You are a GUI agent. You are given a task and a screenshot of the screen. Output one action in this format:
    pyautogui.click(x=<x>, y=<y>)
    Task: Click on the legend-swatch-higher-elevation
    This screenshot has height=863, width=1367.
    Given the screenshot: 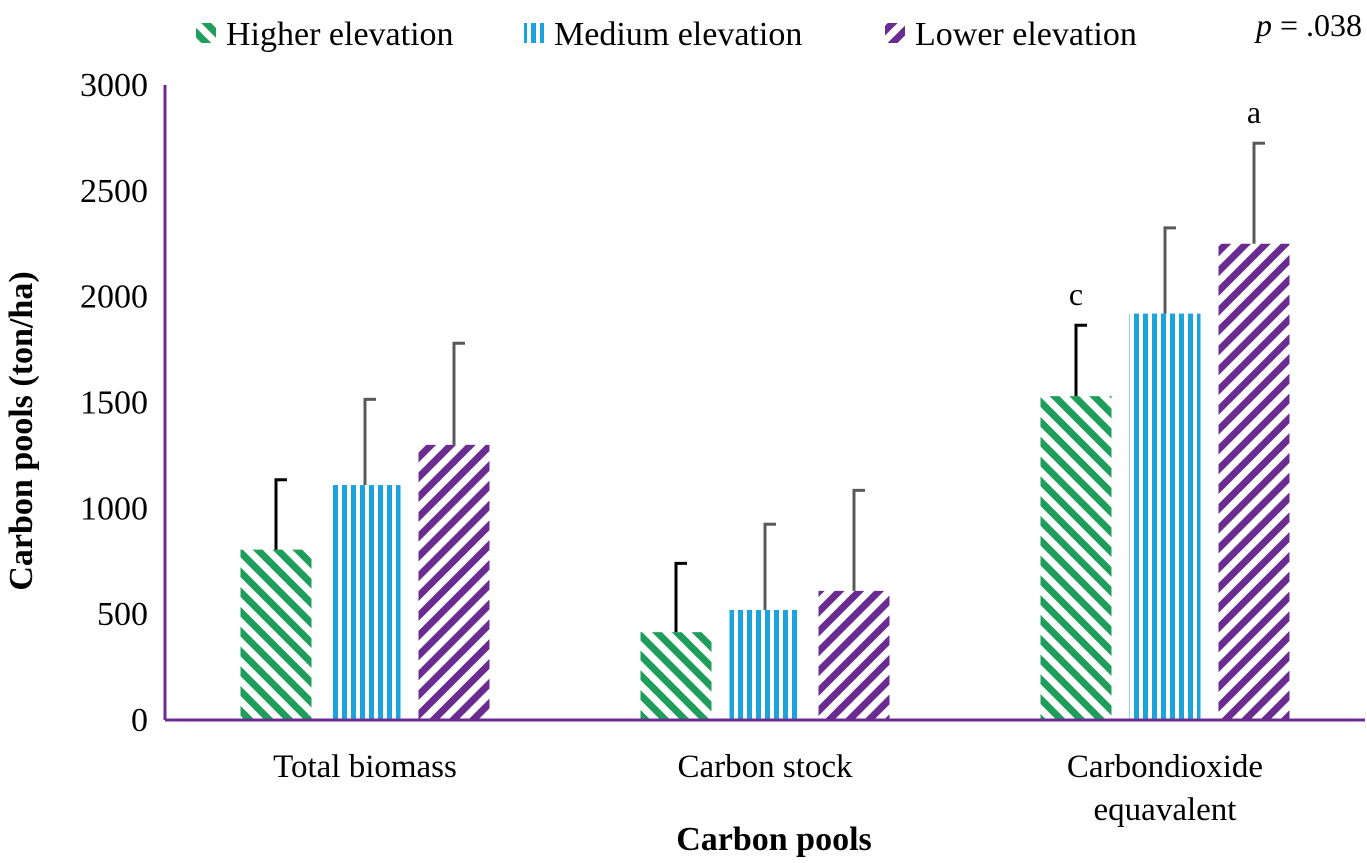 What is the action you would take?
    pyautogui.click(x=206, y=33)
    